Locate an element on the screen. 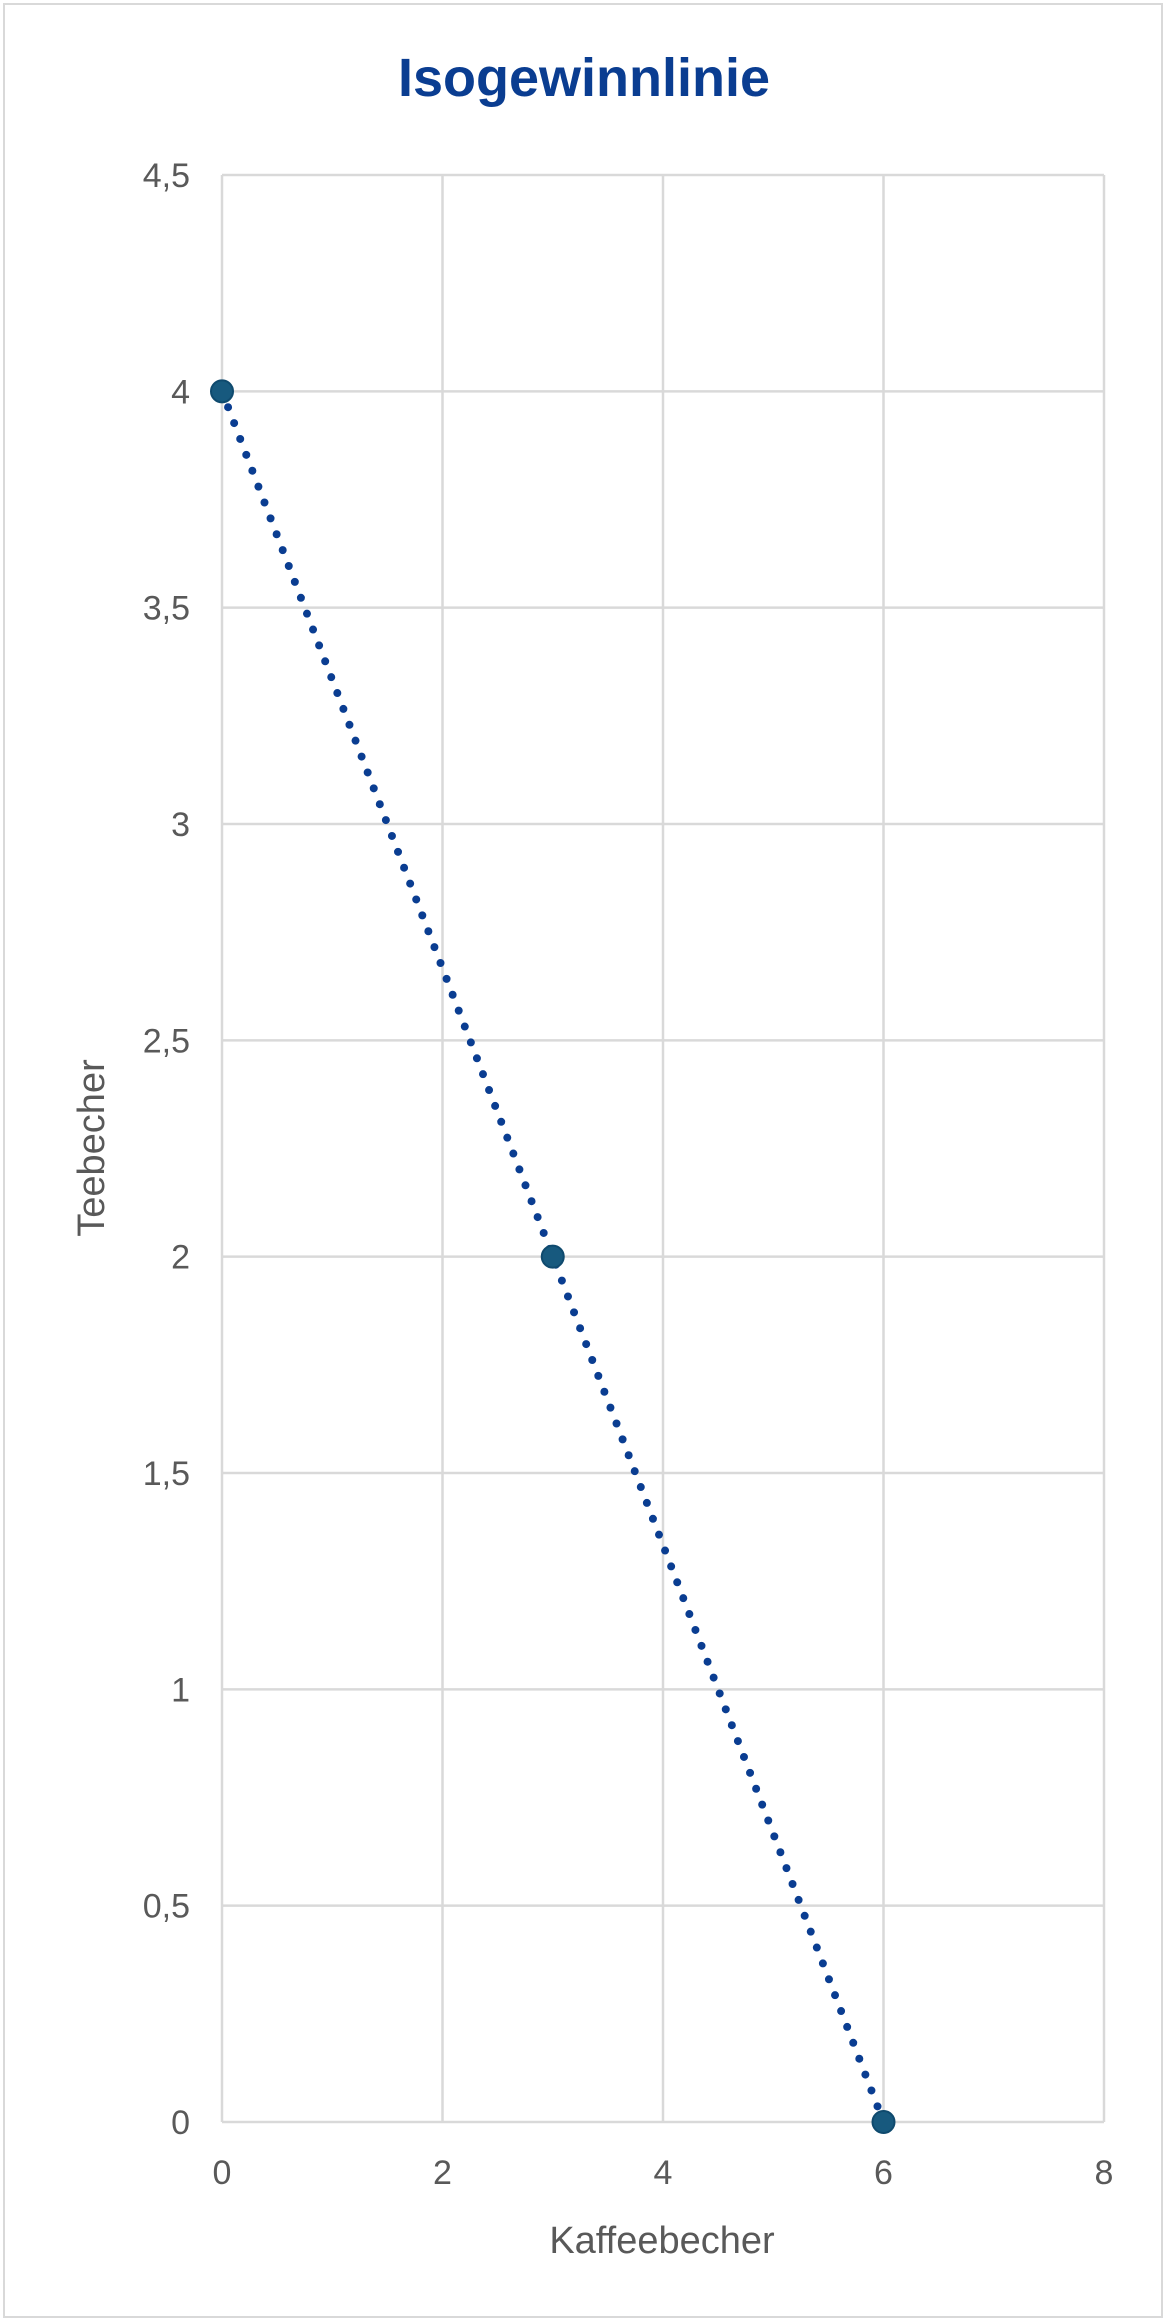 Image resolution: width=1168 pixels, height=2323 pixels. y-tick-label: 0,5 is located at coordinates (166, 1907).